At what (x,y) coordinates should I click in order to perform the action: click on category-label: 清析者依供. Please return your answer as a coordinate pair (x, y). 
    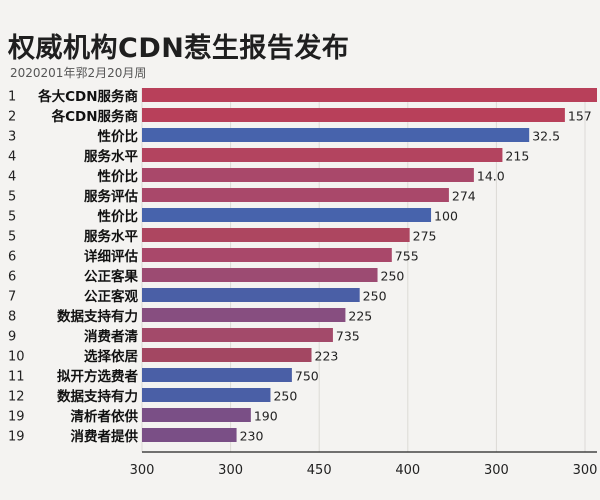
    Looking at the image, I should click on (105, 416).